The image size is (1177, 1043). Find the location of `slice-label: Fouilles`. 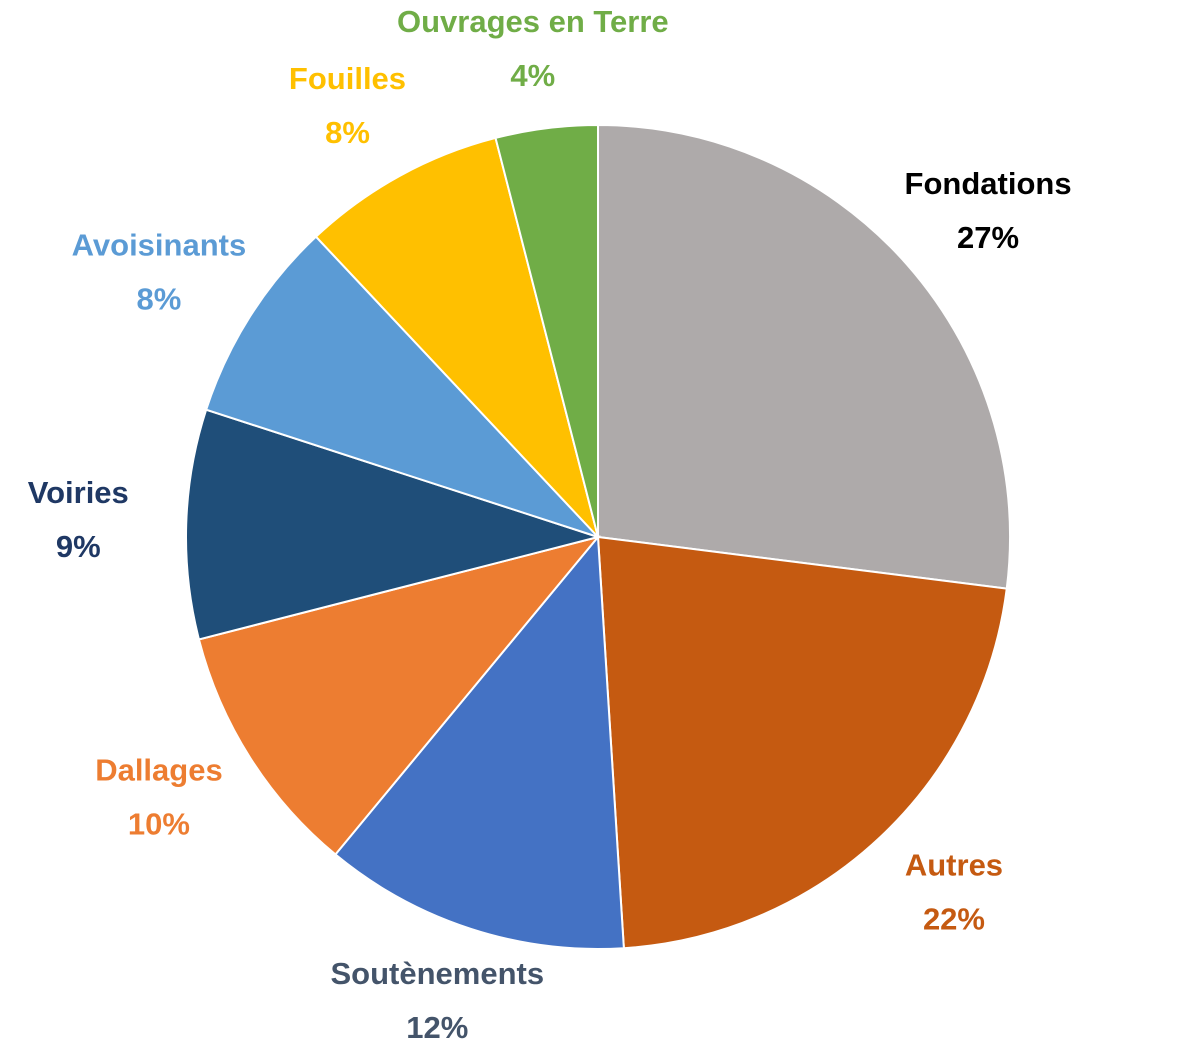

slice-label: Fouilles is located at coordinates (347, 78).